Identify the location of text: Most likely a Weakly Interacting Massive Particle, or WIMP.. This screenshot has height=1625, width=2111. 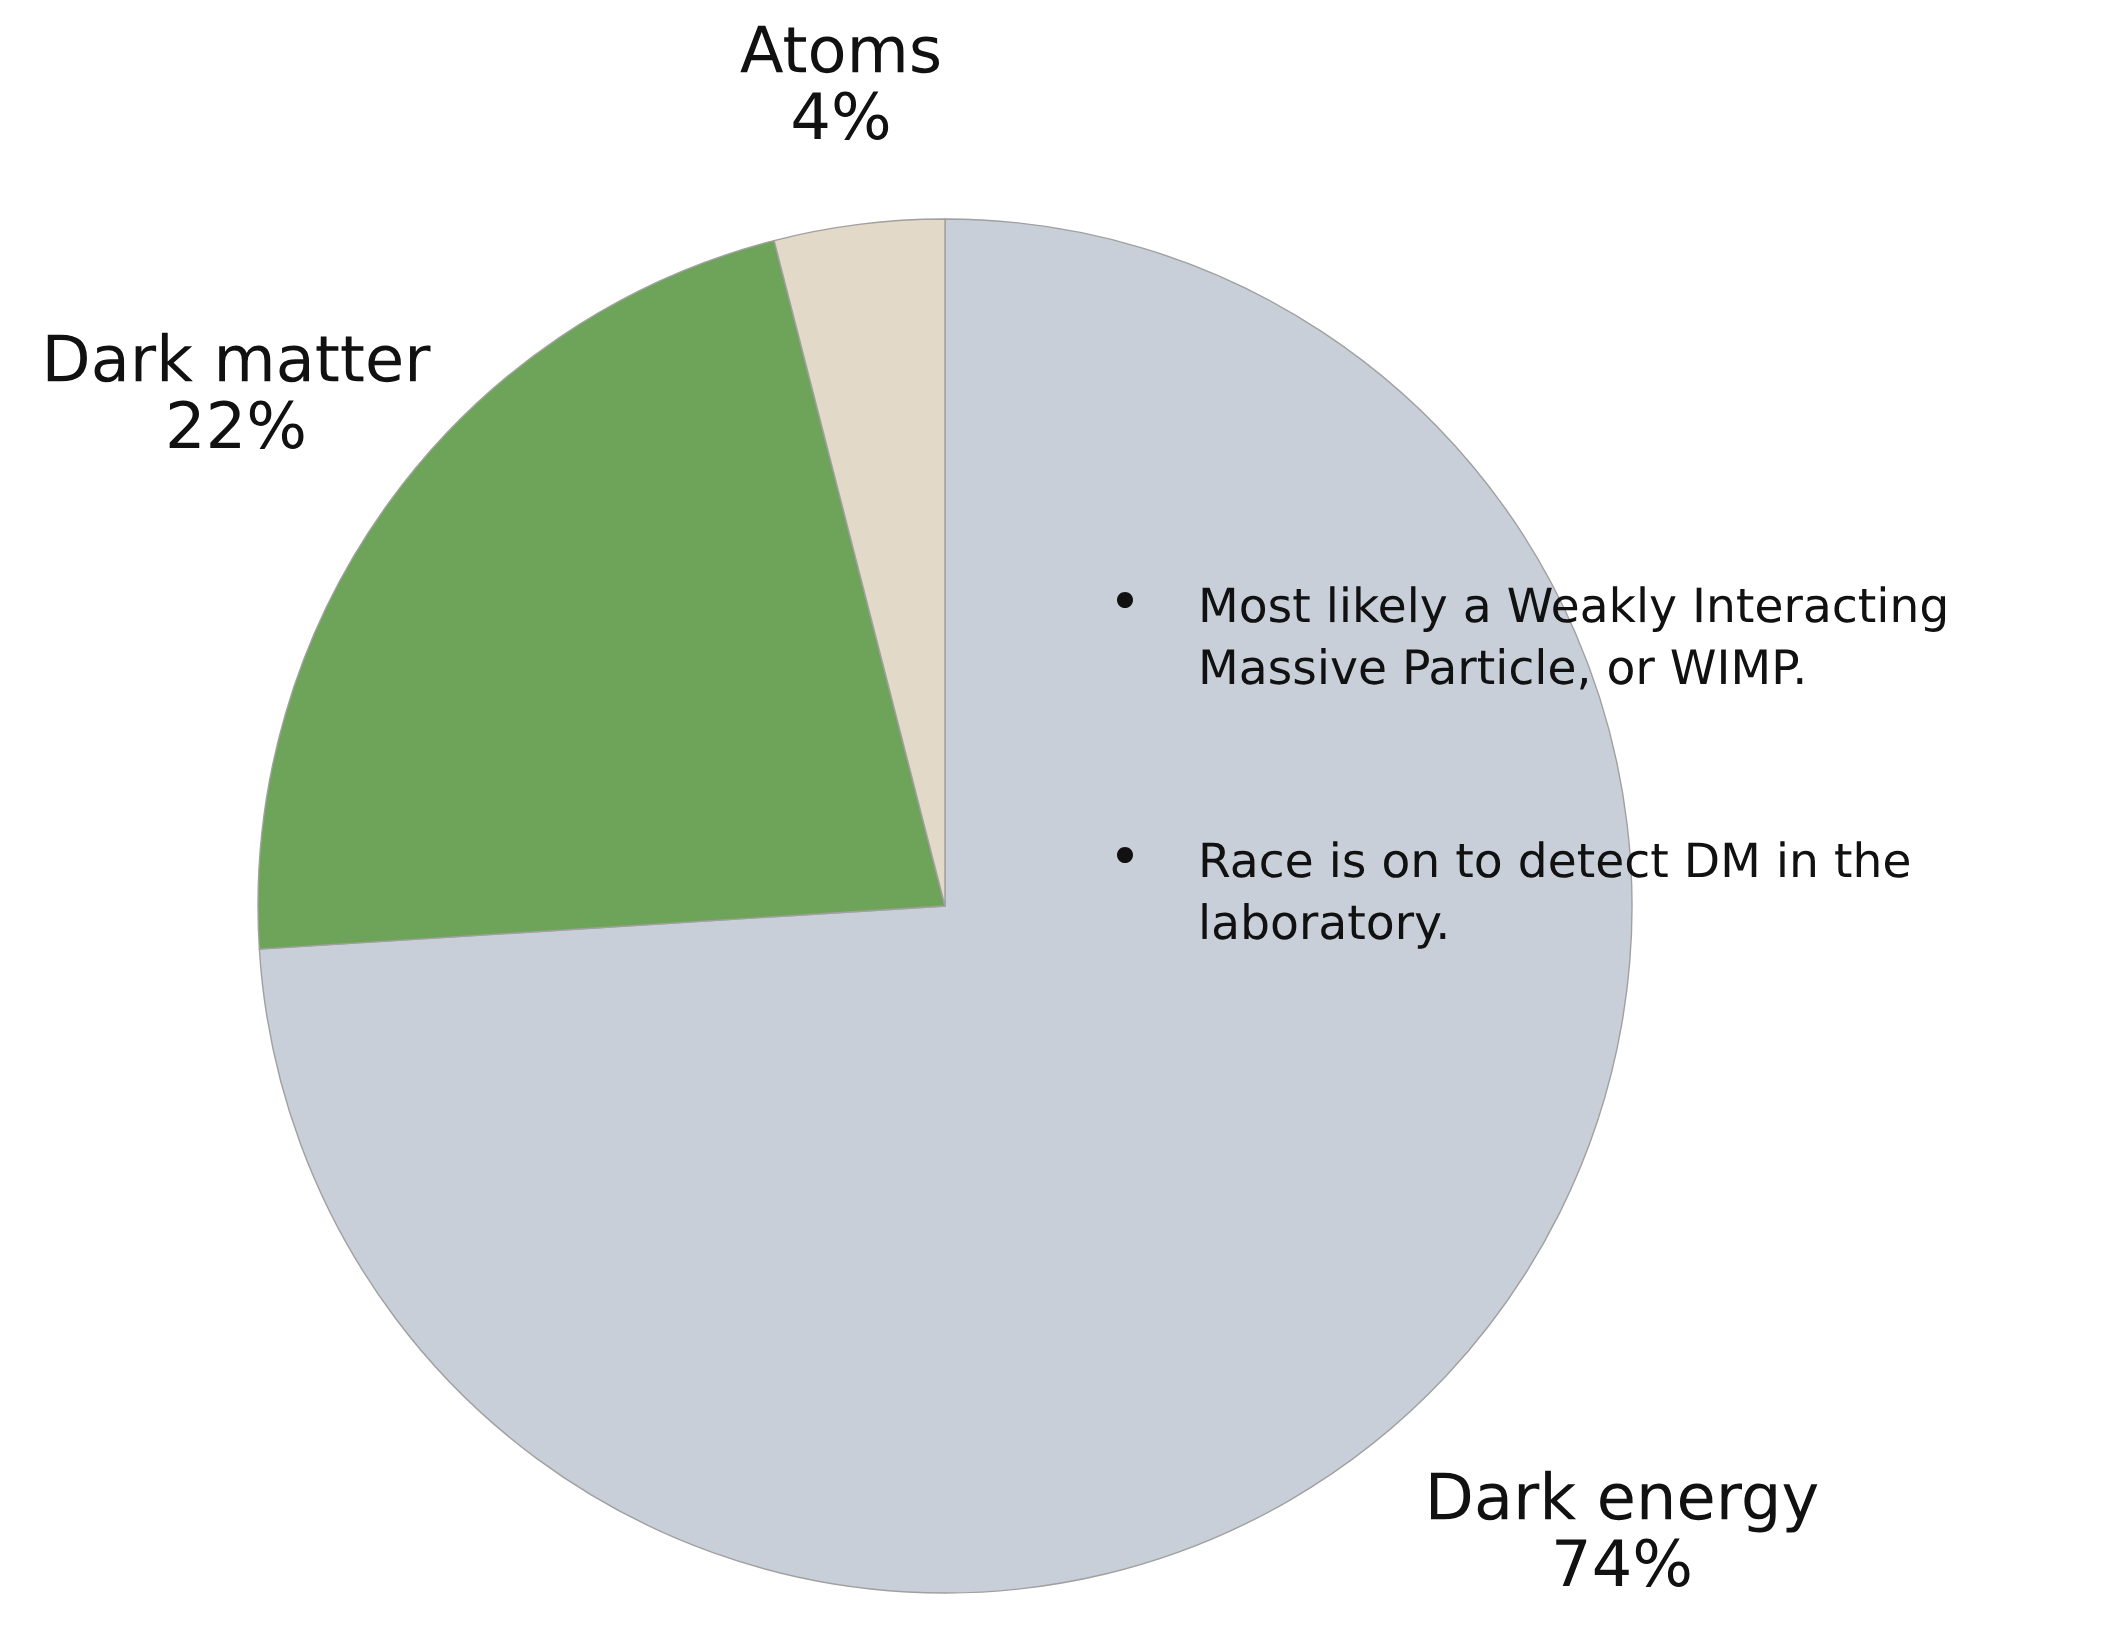
(1574, 638).